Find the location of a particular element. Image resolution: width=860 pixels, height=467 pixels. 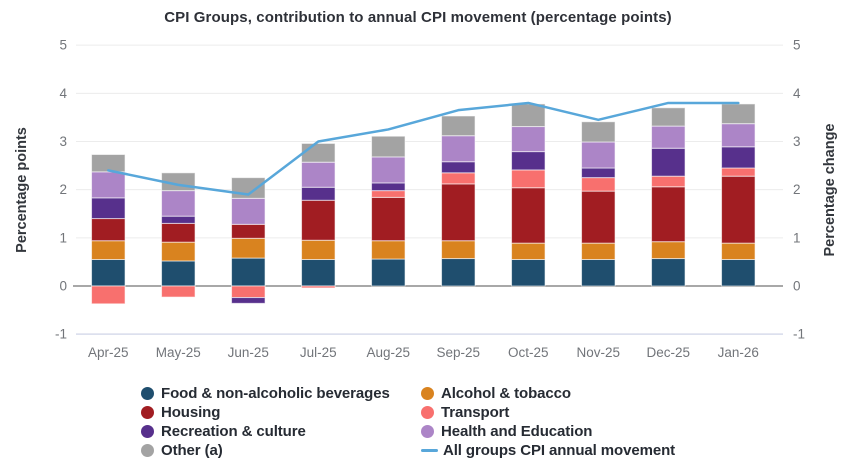

legend-label: Alcohol & tobacco is located at coordinates (506, 393).